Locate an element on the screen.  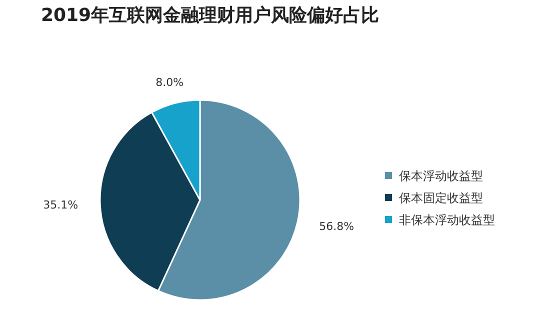
data-label: 8.0% is located at coordinates (170, 82).